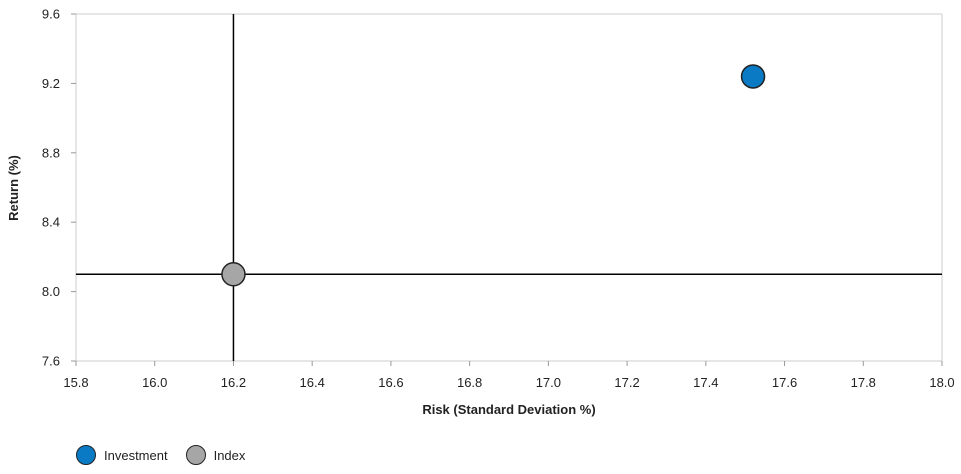  I want to click on x-tick-label: 16.2, so click(233, 382).